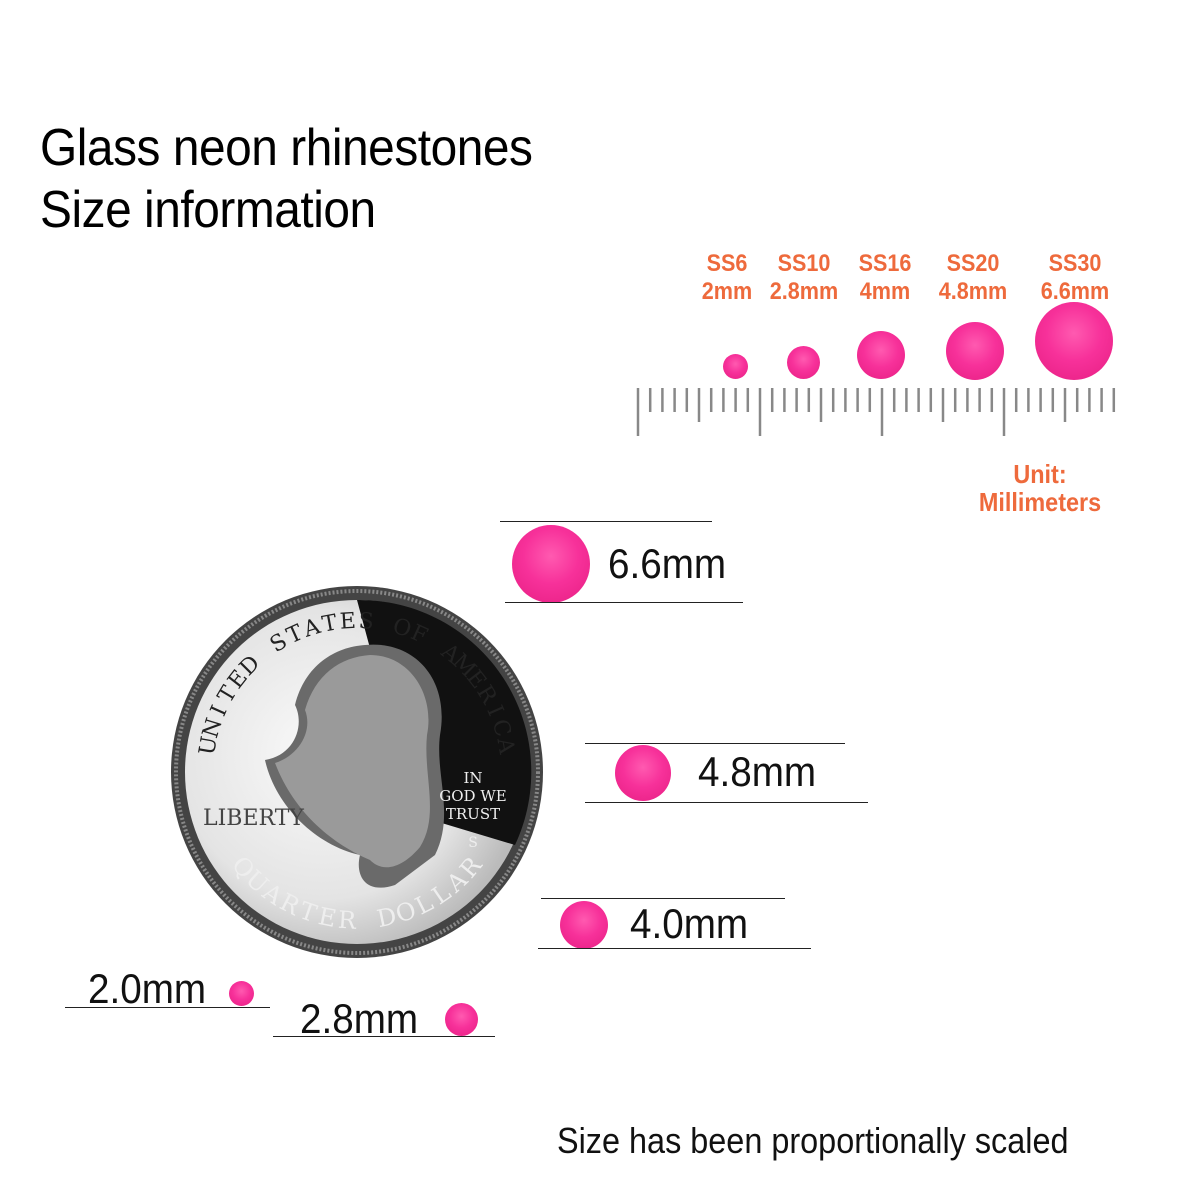  What do you see at coordinates (241, 993) in the screenshot?
I see `gem-2-0mm` at bounding box center [241, 993].